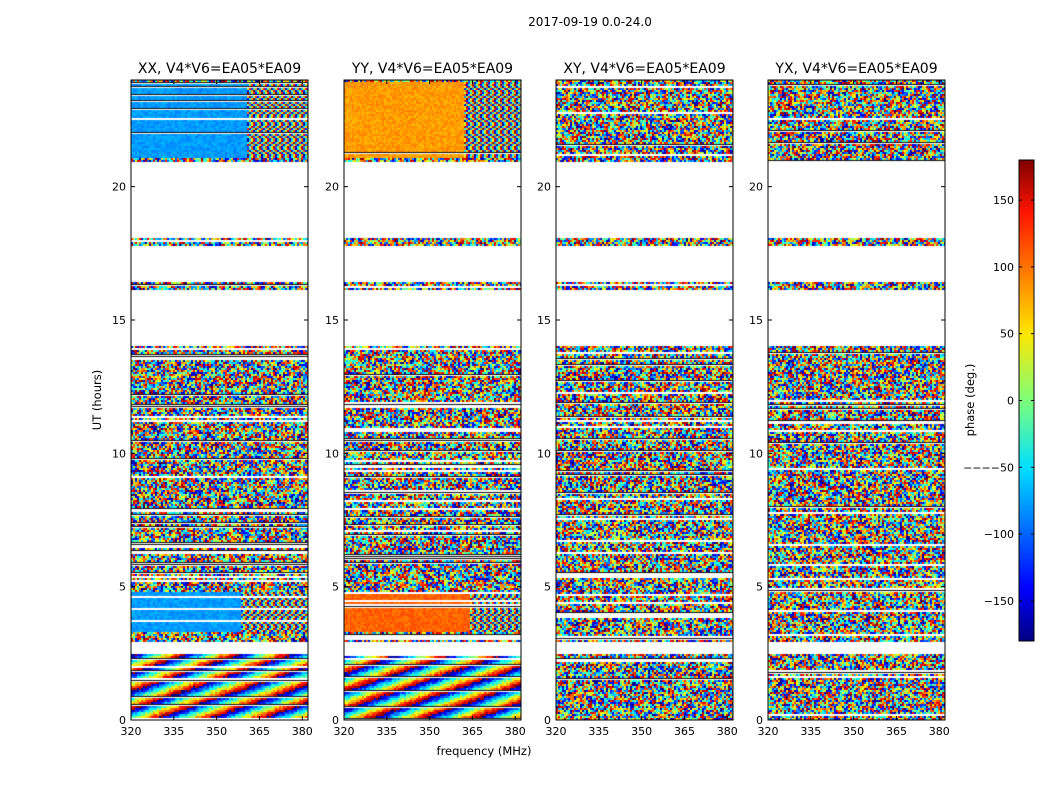 The image size is (1050, 800). What do you see at coordinates (855, 69) in the screenshot?
I see `panel-title: YX, V4*V6=EA05*EA09` at bounding box center [855, 69].